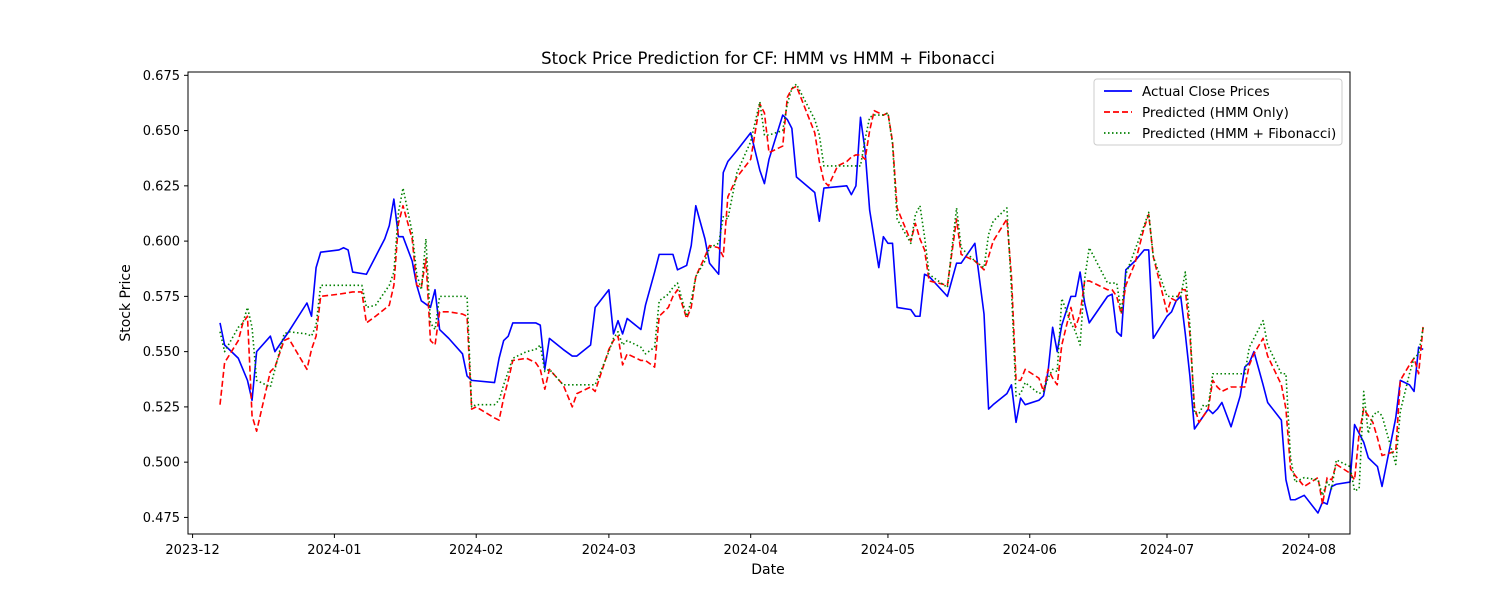 This screenshot has width=1500, height=600. Describe the element at coordinates (1239, 134) in the screenshot. I see `legend-label-3: Predicted (HMM + Fibonacci)` at that location.